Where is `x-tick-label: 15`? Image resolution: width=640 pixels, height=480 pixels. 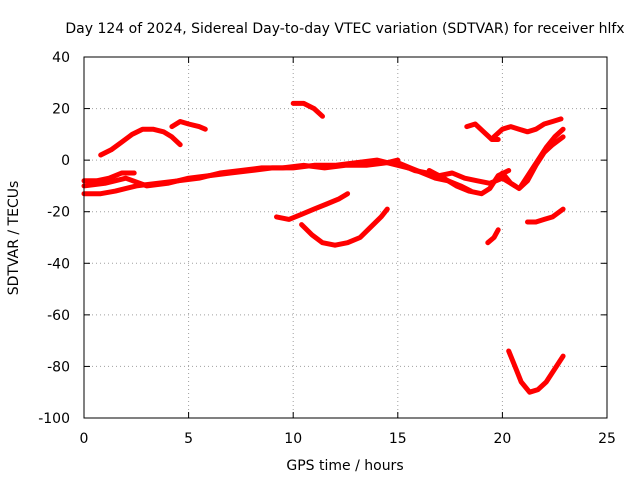
x-tick-label: 15 is located at coordinates (398, 439).